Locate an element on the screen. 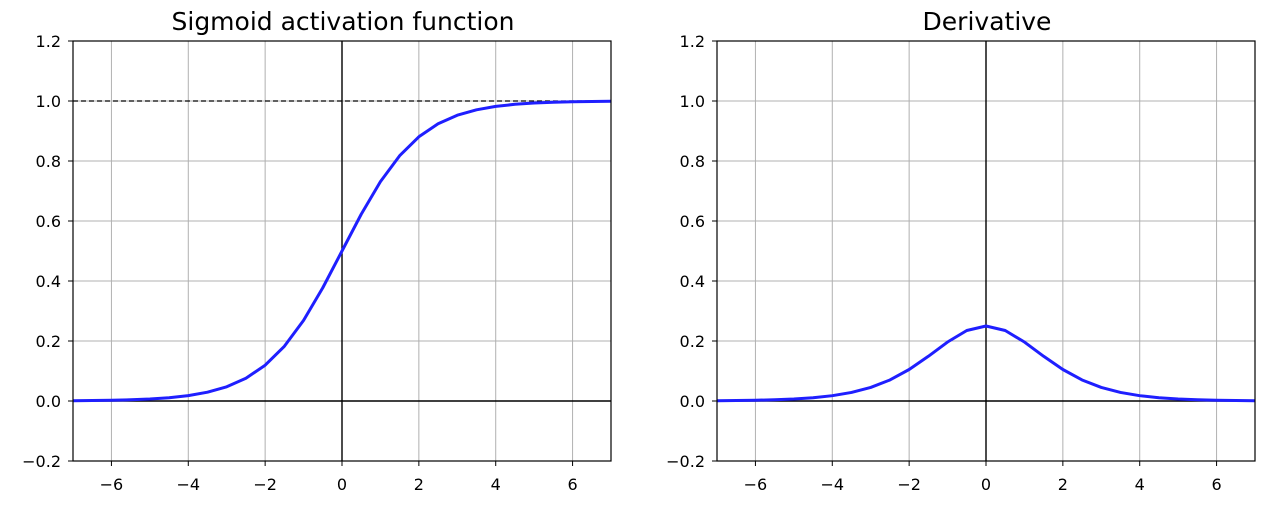 The height and width of the screenshot is (512, 1280). chart-title: Sigmoid activation function is located at coordinates (343, 21).